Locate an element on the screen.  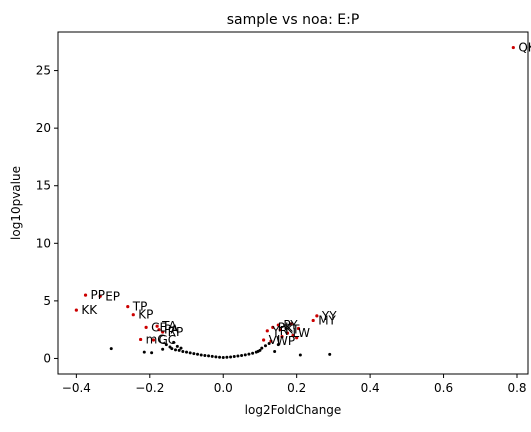
point-label: WP is located at coordinates (285, 341).